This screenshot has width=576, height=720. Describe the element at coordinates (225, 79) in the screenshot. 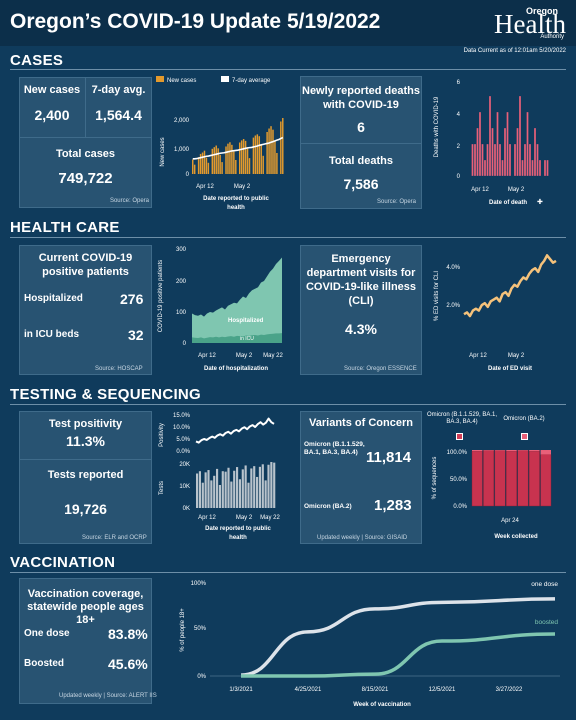

I see `legend-swatch-7day` at that location.